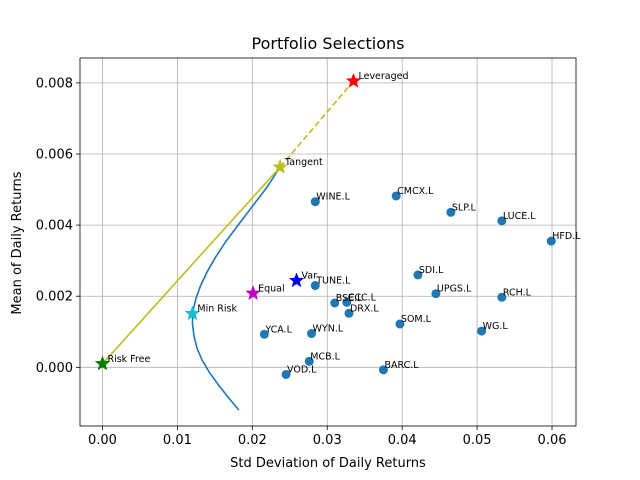 The image size is (640, 480). I want to click on asset-label: SDI.L, so click(431, 270).